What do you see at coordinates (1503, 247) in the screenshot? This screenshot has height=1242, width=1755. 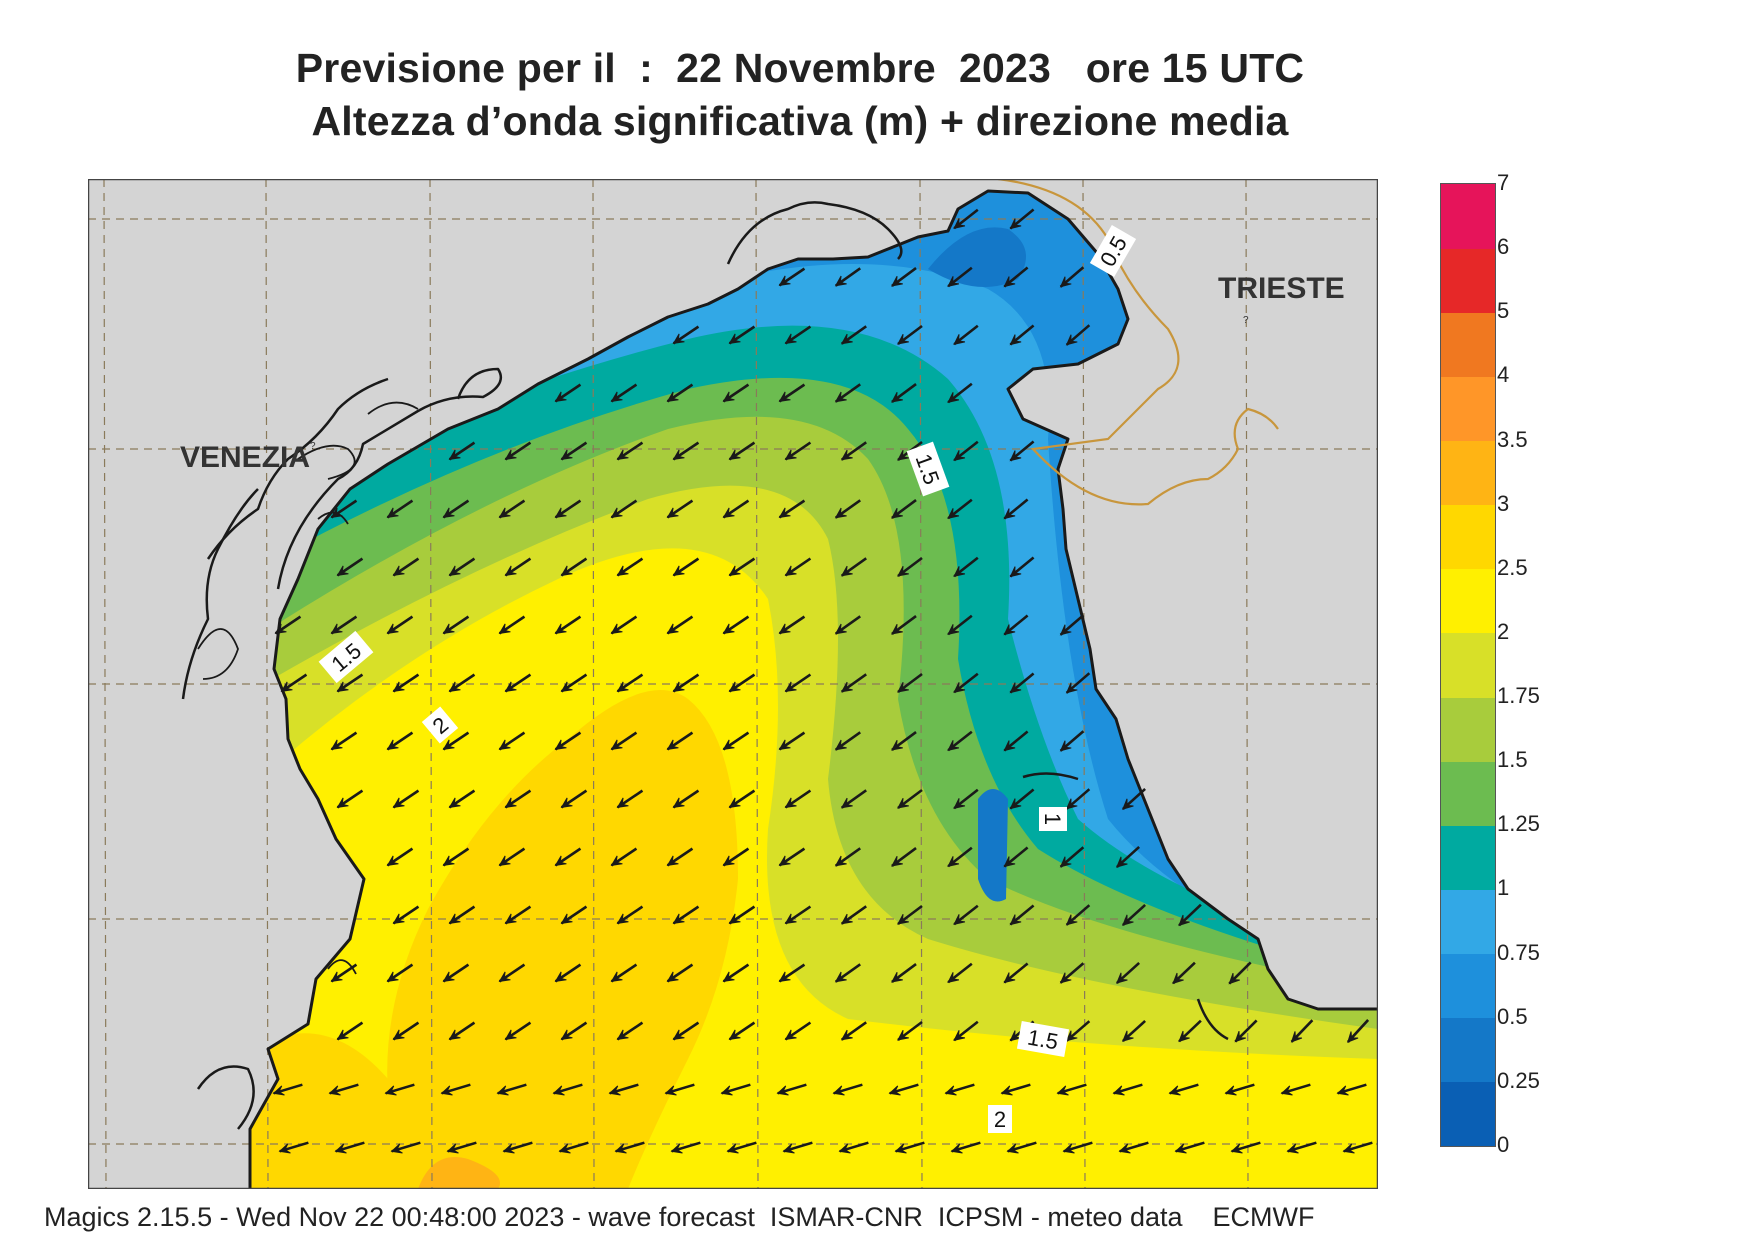 I see `colorbar-tick-label: 6` at bounding box center [1503, 247].